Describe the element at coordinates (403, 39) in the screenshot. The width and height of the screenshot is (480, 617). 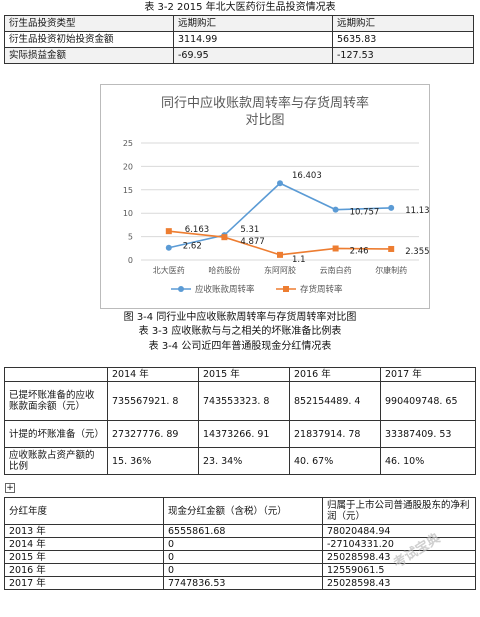
I see `table-cell: 5635.83` at that location.